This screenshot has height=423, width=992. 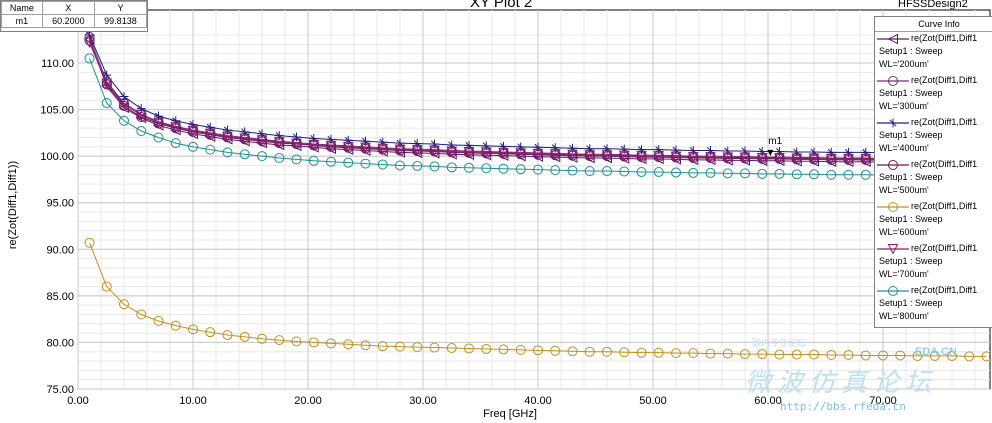 What do you see at coordinates (13, 205) in the screenshot?
I see `y-axis-label: re(Zot(Diff1,Diff1))` at bounding box center [13, 205].